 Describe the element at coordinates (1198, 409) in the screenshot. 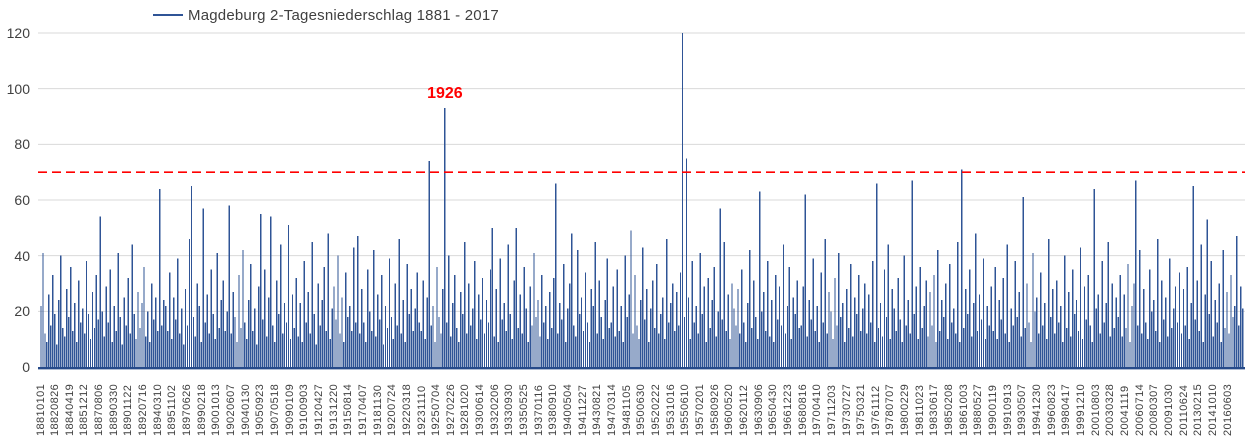

I see `x-tick-label: 20130215` at that location.